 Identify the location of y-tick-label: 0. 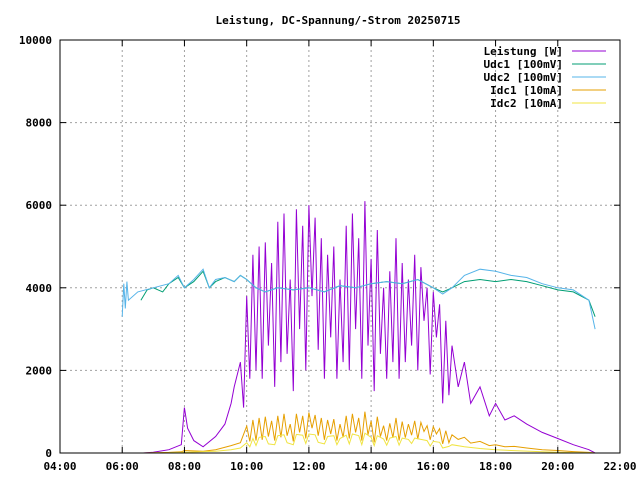
(48, 453).